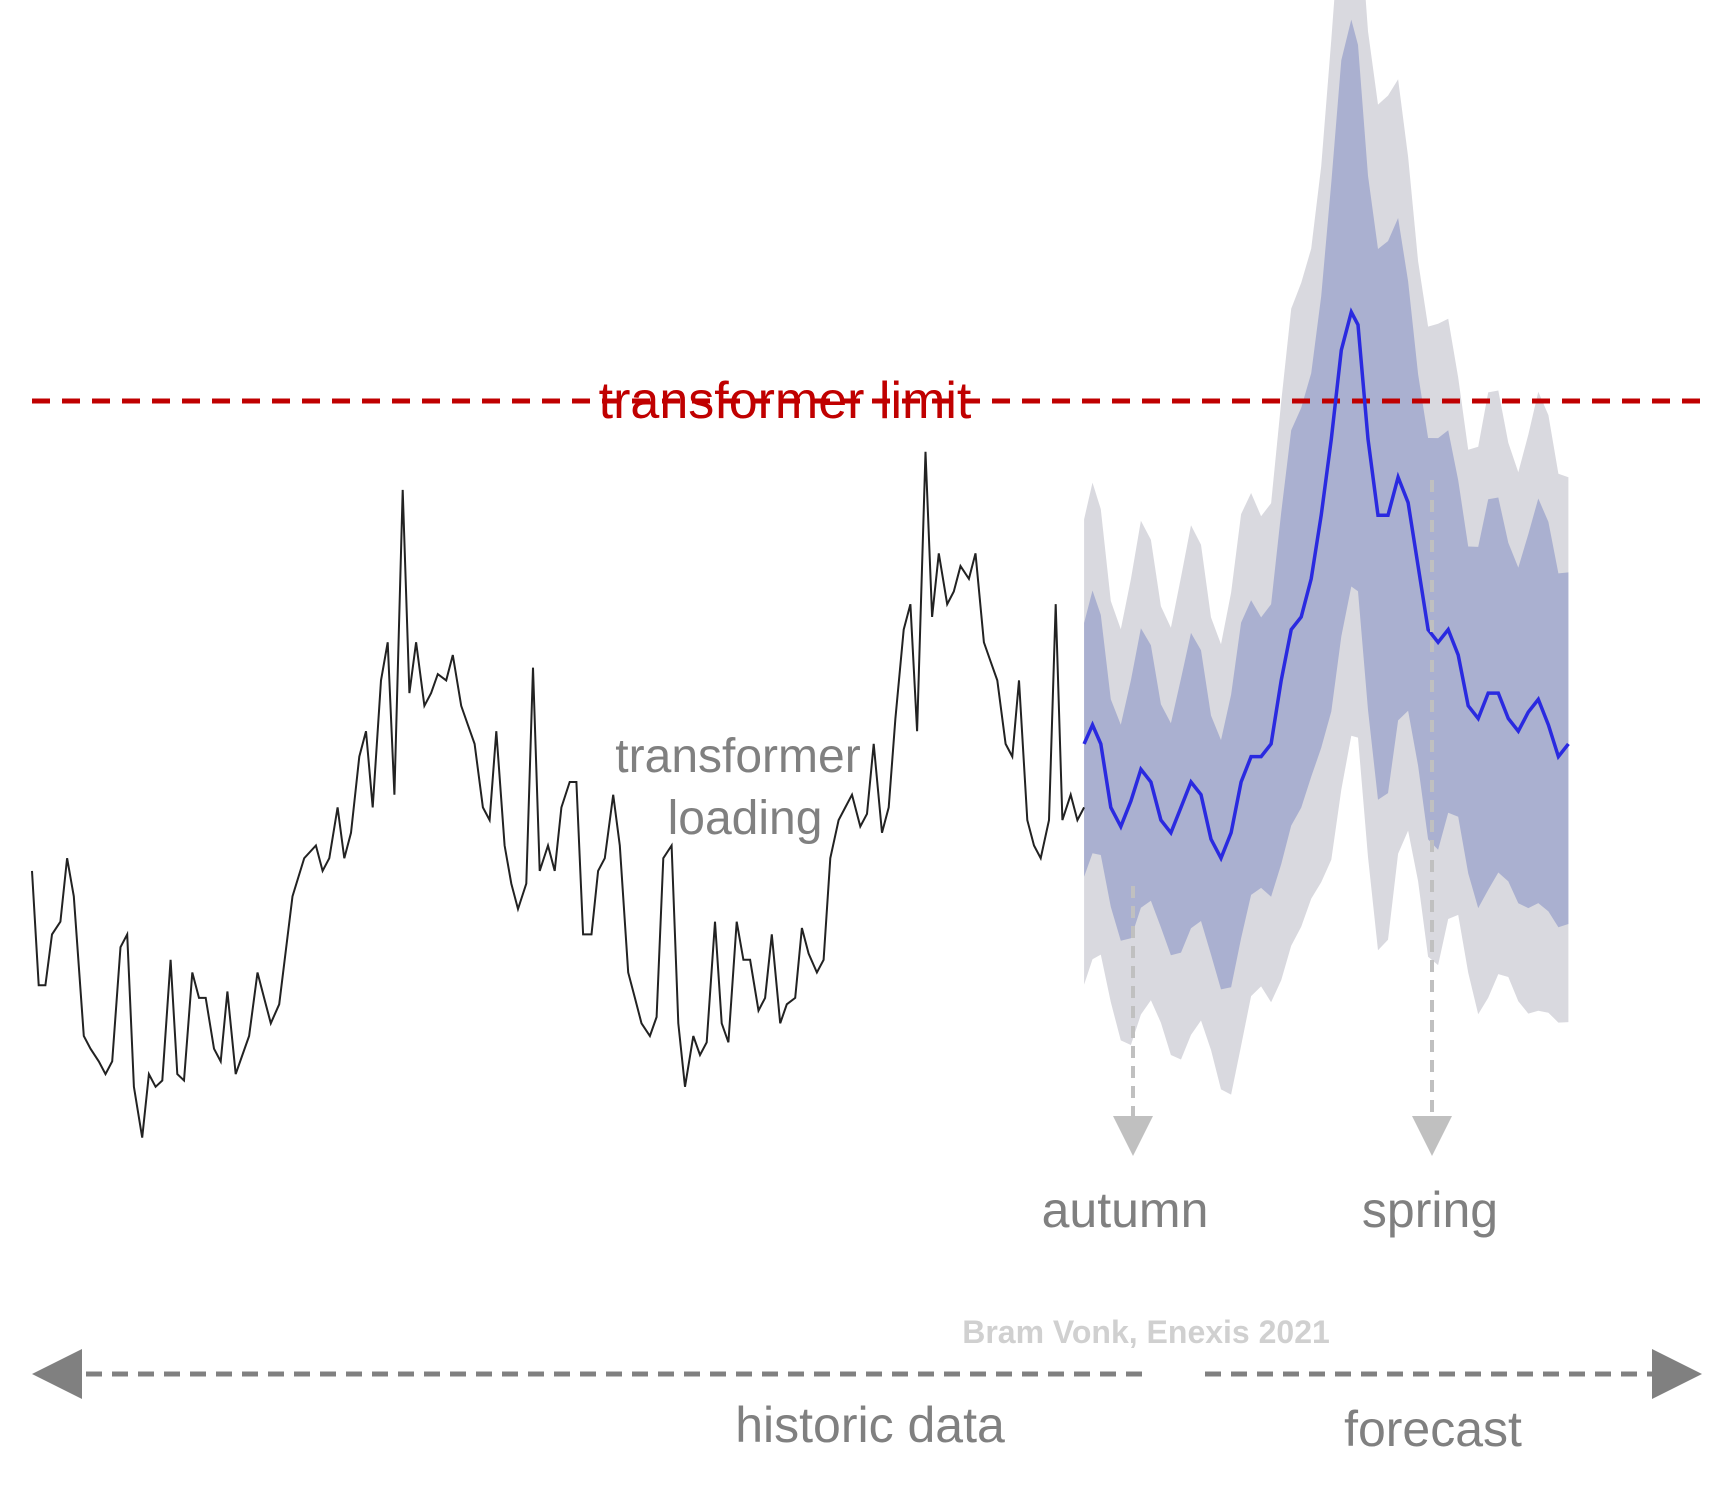  What do you see at coordinates (870, 1425) in the screenshot?
I see `historic-data-label: historic data` at bounding box center [870, 1425].